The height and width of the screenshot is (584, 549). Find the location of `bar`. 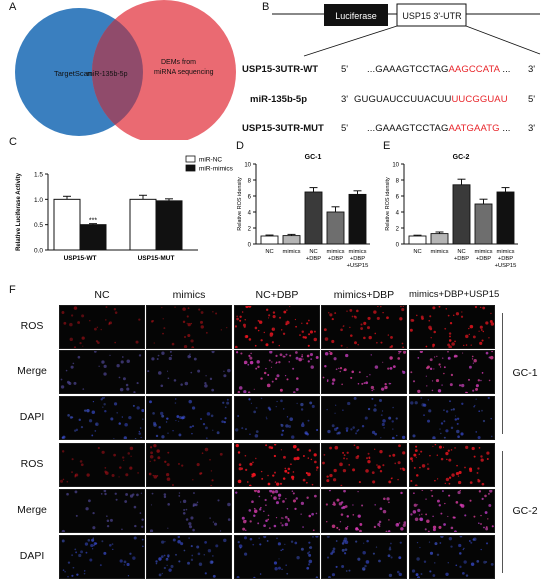

bar is located at coordinates (313, 218).